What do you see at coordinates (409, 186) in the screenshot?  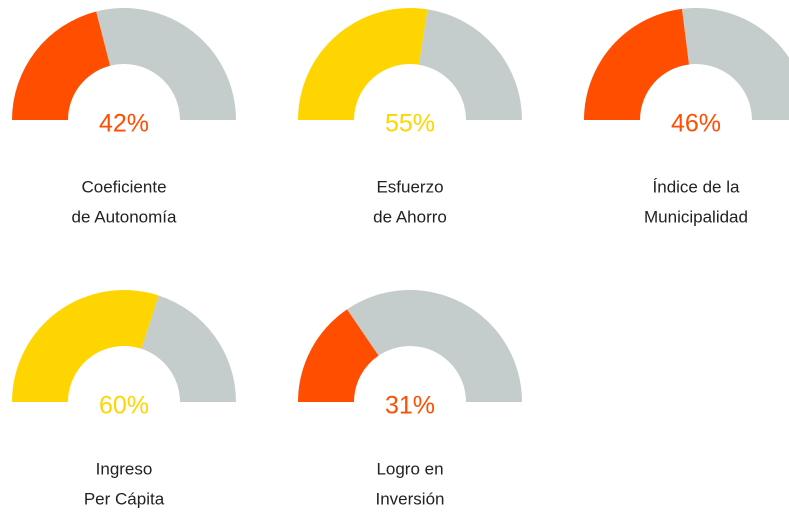 I see `gauge-title: Esfuerzo` at bounding box center [409, 186].